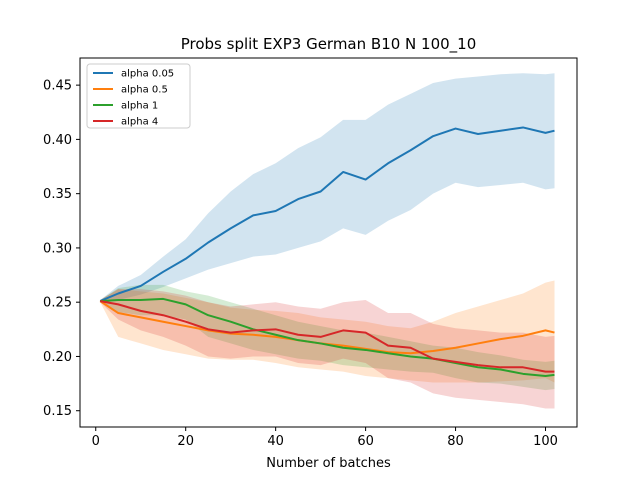 Image resolution: width=640 pixels, height=480 pixels. I want to click on x-tick-label: 60, so click(365, 441).